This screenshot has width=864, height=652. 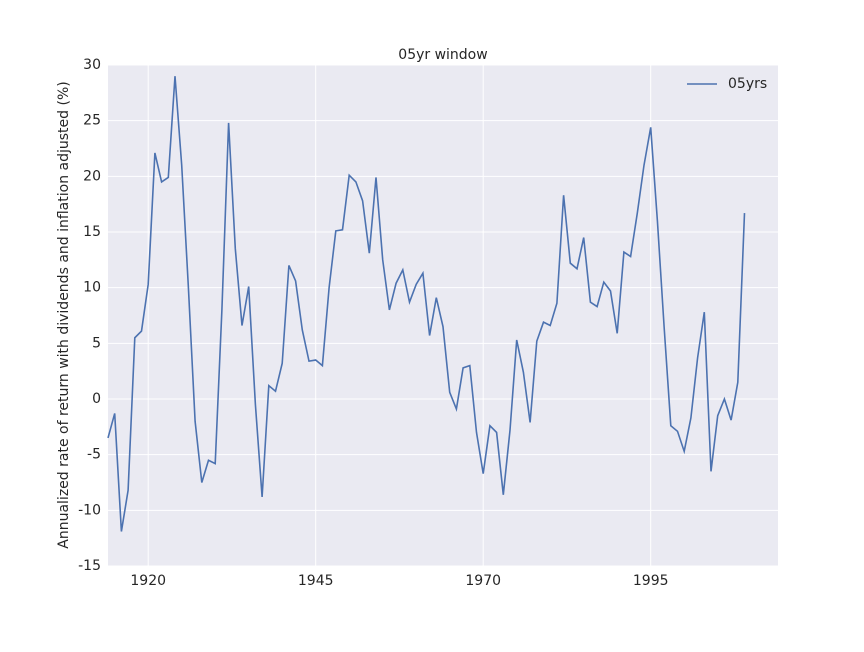 I want to click on y-tick-label: -15, so click(x=89, y=566).